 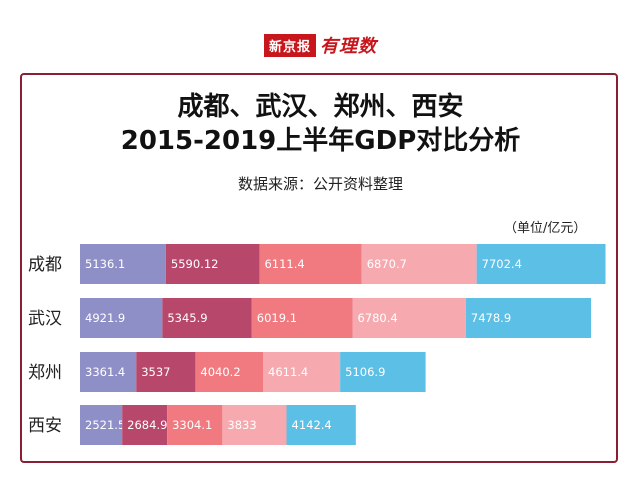 What do you see at coordinates (284, 264) in the screenshot?
I see `data-label: 6111.4` at bounding box center [284, 264].